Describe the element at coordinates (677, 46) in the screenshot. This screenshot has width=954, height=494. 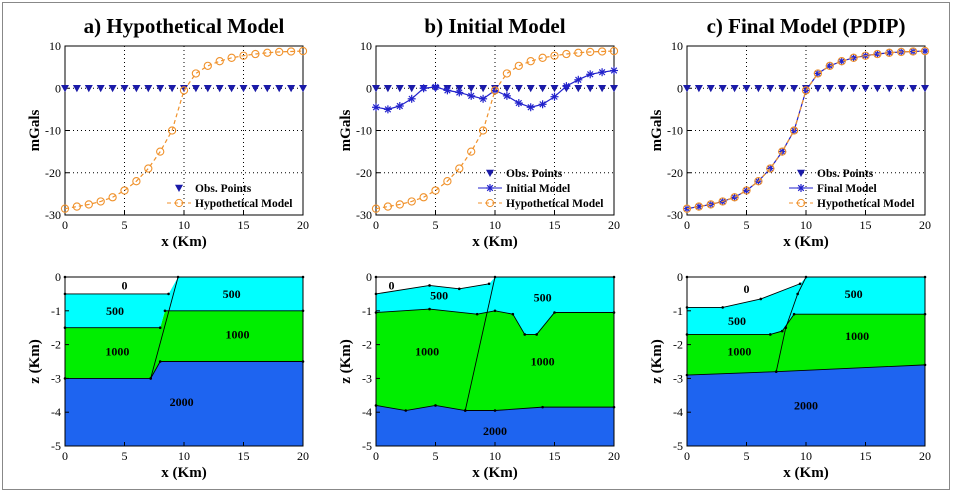
I see `gravity-panel-2-tick-label-y: 10` at that location.